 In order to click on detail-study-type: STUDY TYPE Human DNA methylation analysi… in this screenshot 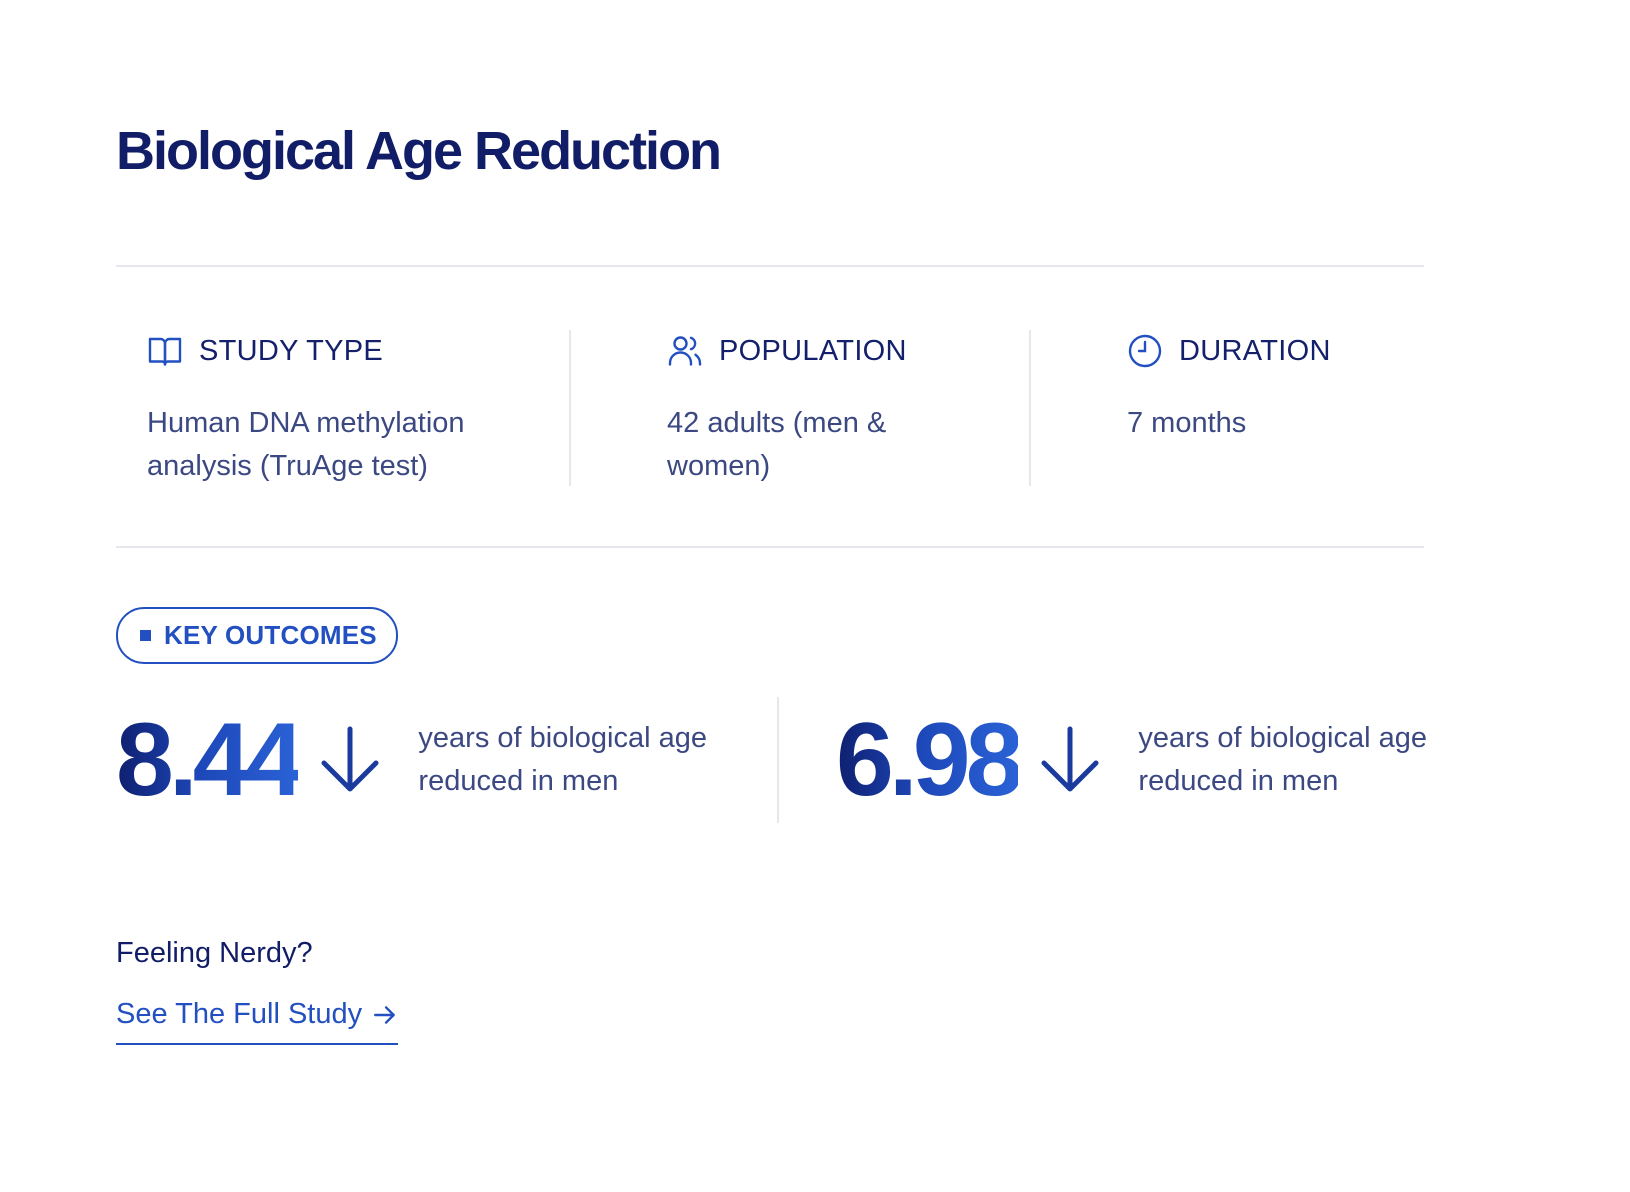, I will do `click(327, 408)`.